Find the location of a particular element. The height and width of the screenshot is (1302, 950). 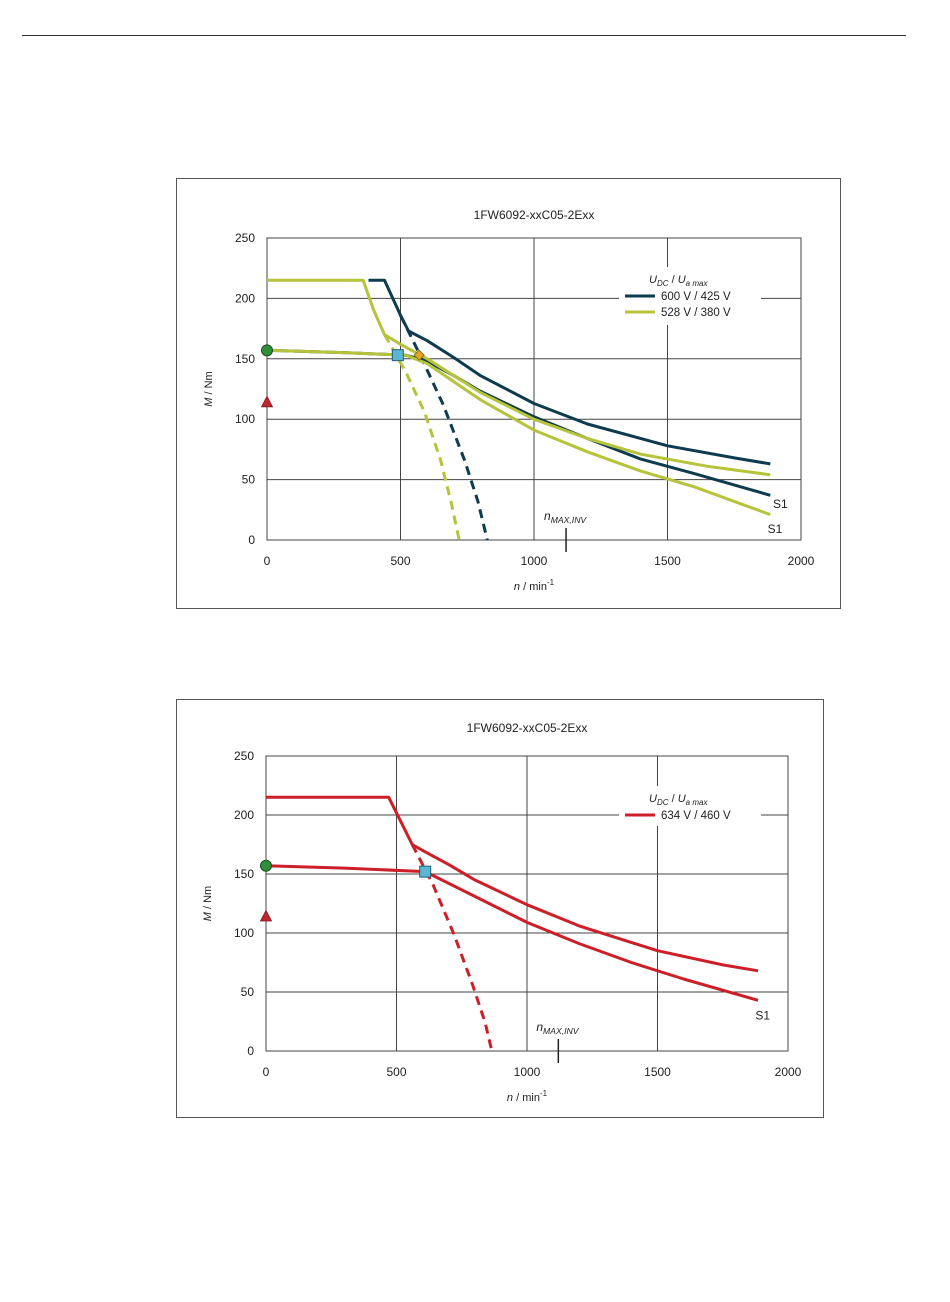

legend-label: 528 V / 380 V is located at coordinates (696, 313).